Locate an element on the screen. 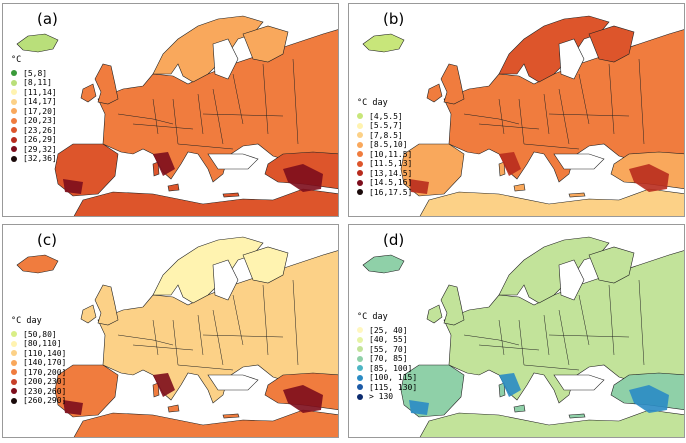 The width and height of the screenshot is (686, 443). legend-range: [14,17] is located at coordinates (40, 101).